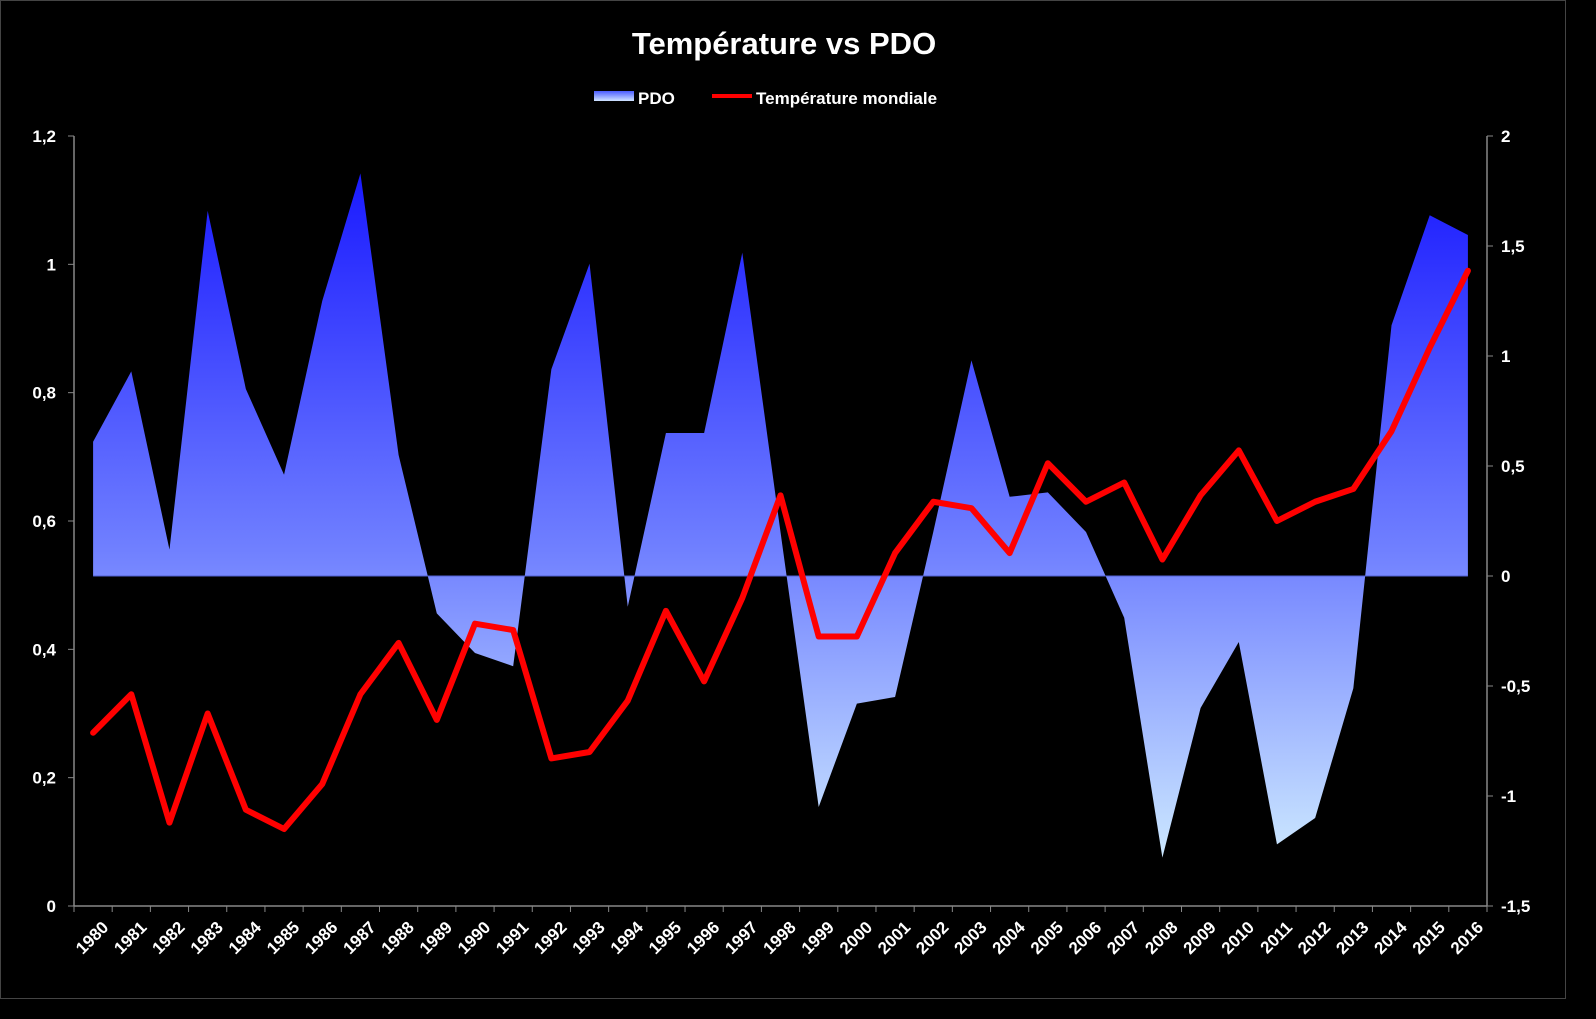  Describe the element at coordinates (1277, 938) in the screenshot. I see `x-tick-label: 2011` at that location.